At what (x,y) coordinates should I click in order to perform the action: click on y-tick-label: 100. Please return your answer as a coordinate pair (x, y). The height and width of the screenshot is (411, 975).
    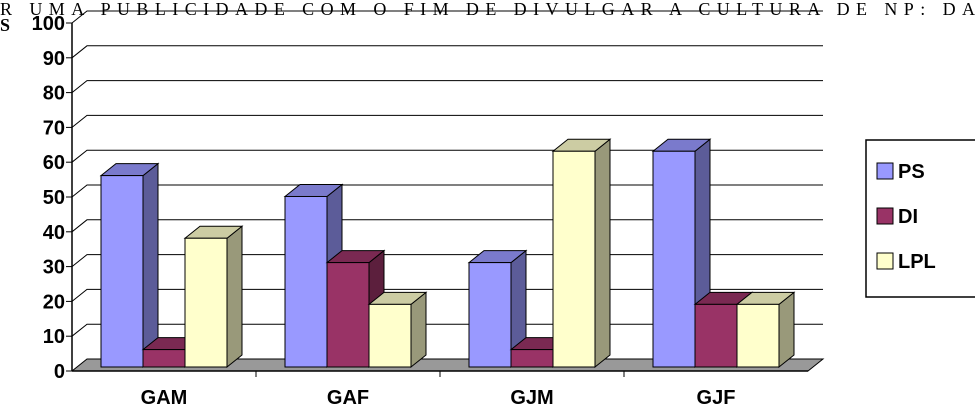
    Looking at the image, I should click on (48, 24).